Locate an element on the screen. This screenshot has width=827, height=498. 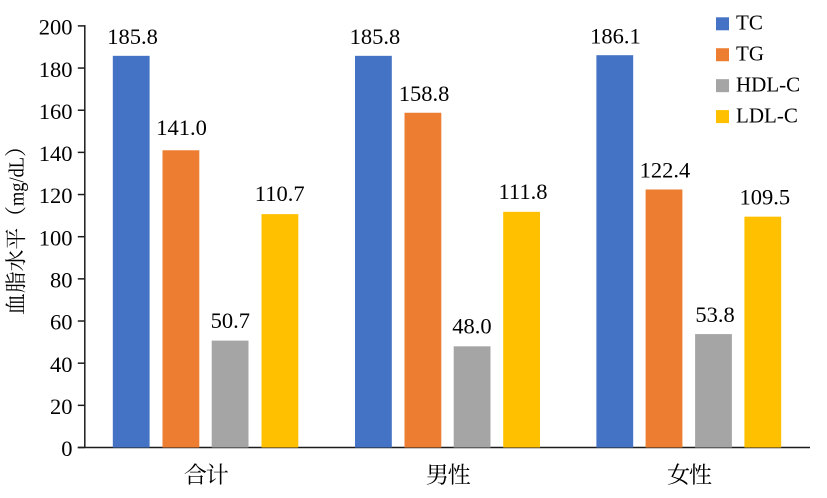
svg-text: 53.8 is located at coordinates (714, 314).